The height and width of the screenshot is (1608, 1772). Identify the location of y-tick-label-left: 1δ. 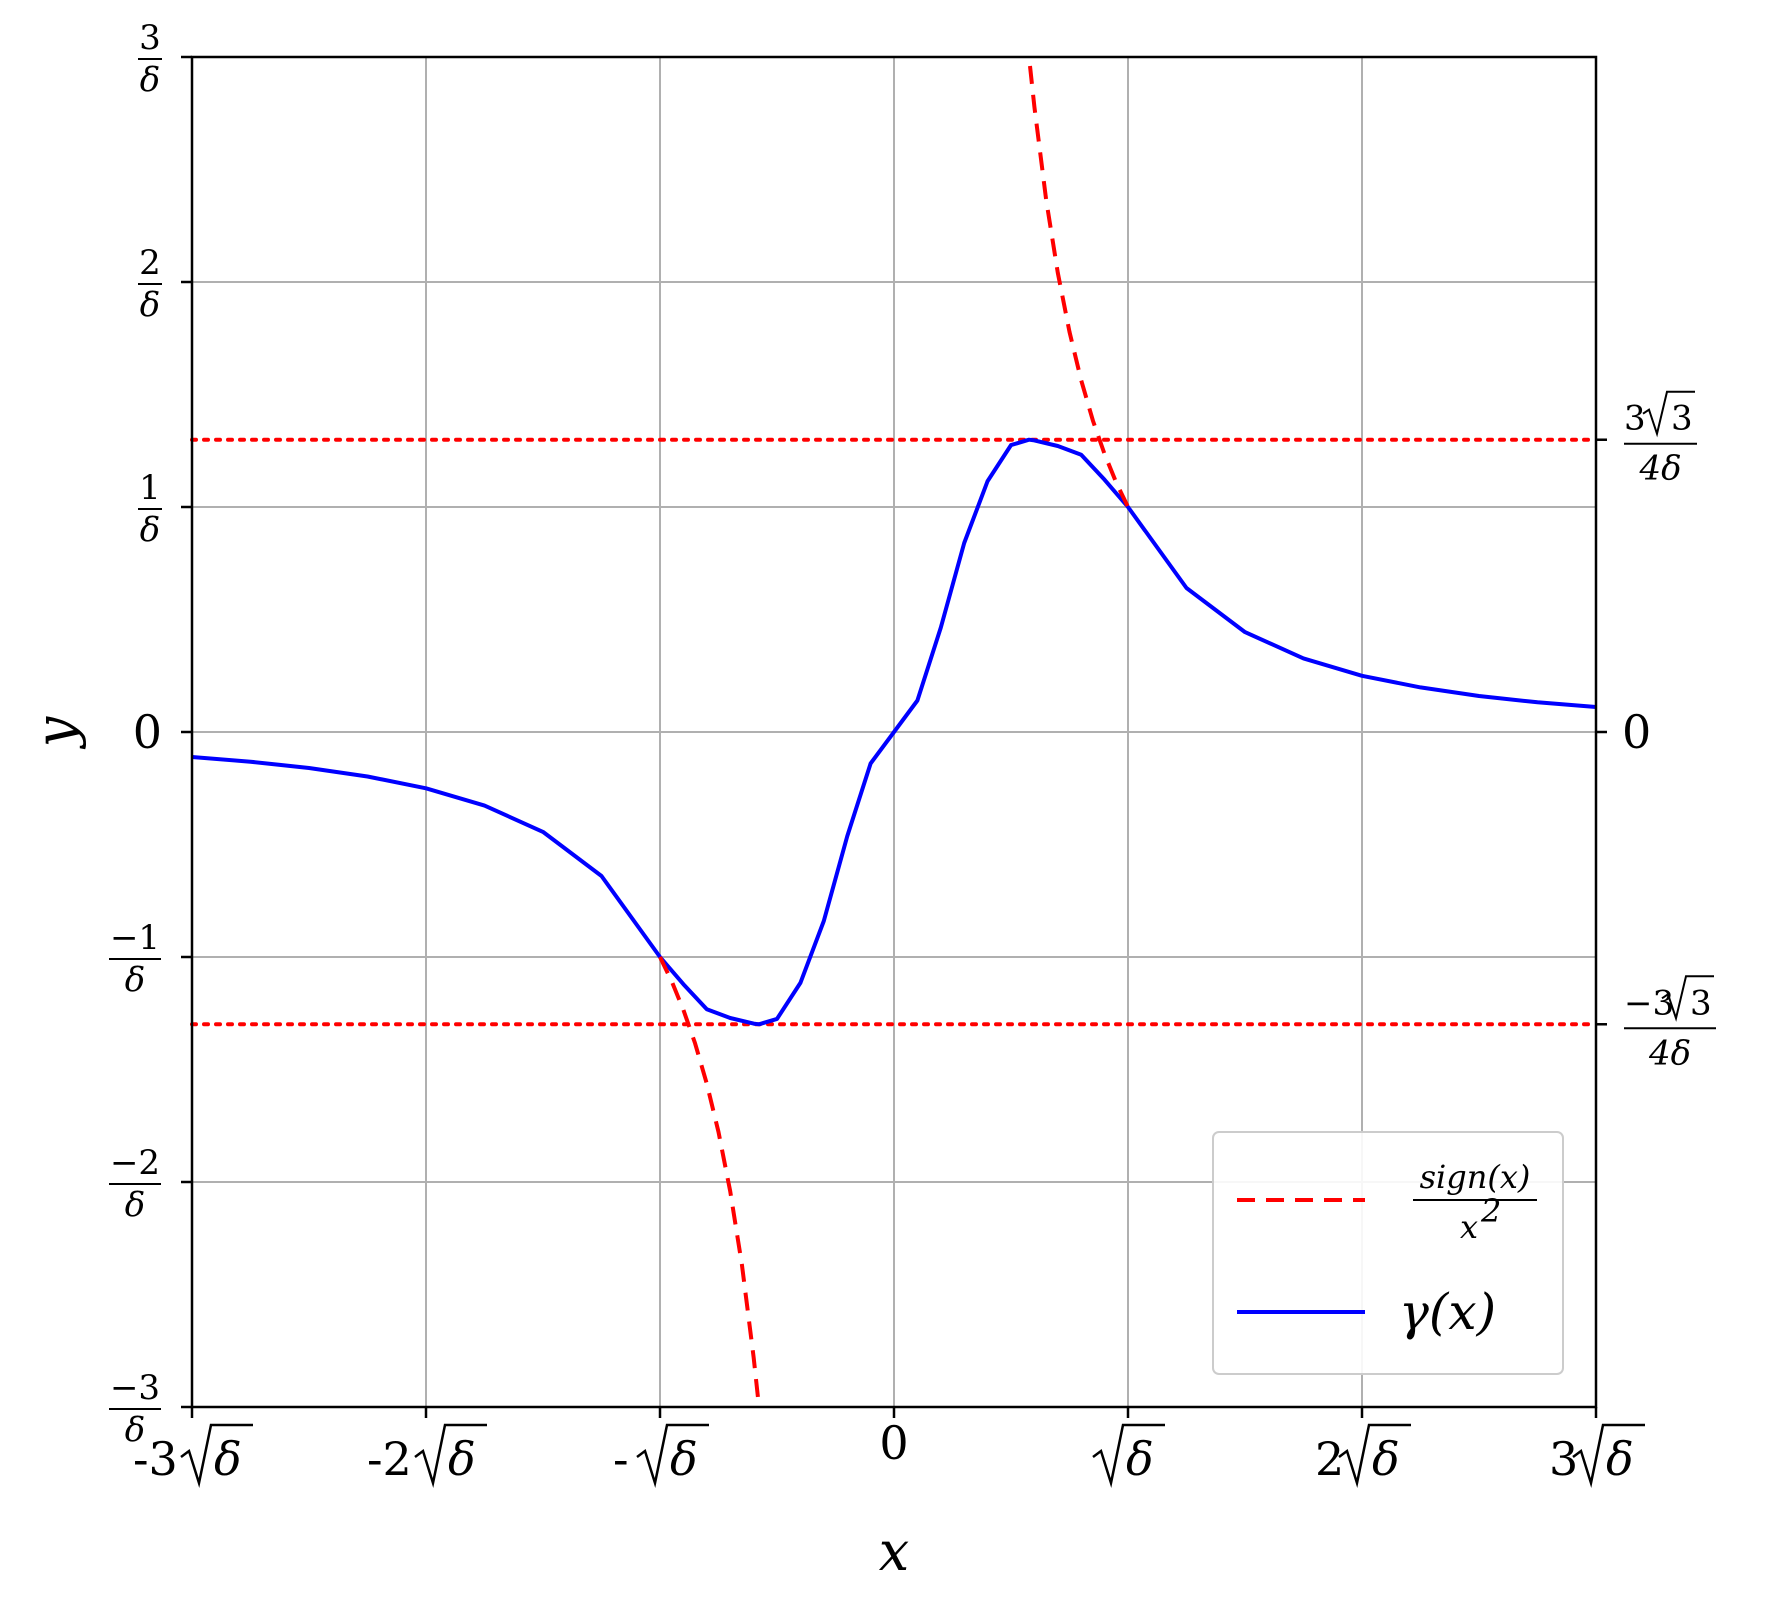
(150, 509).